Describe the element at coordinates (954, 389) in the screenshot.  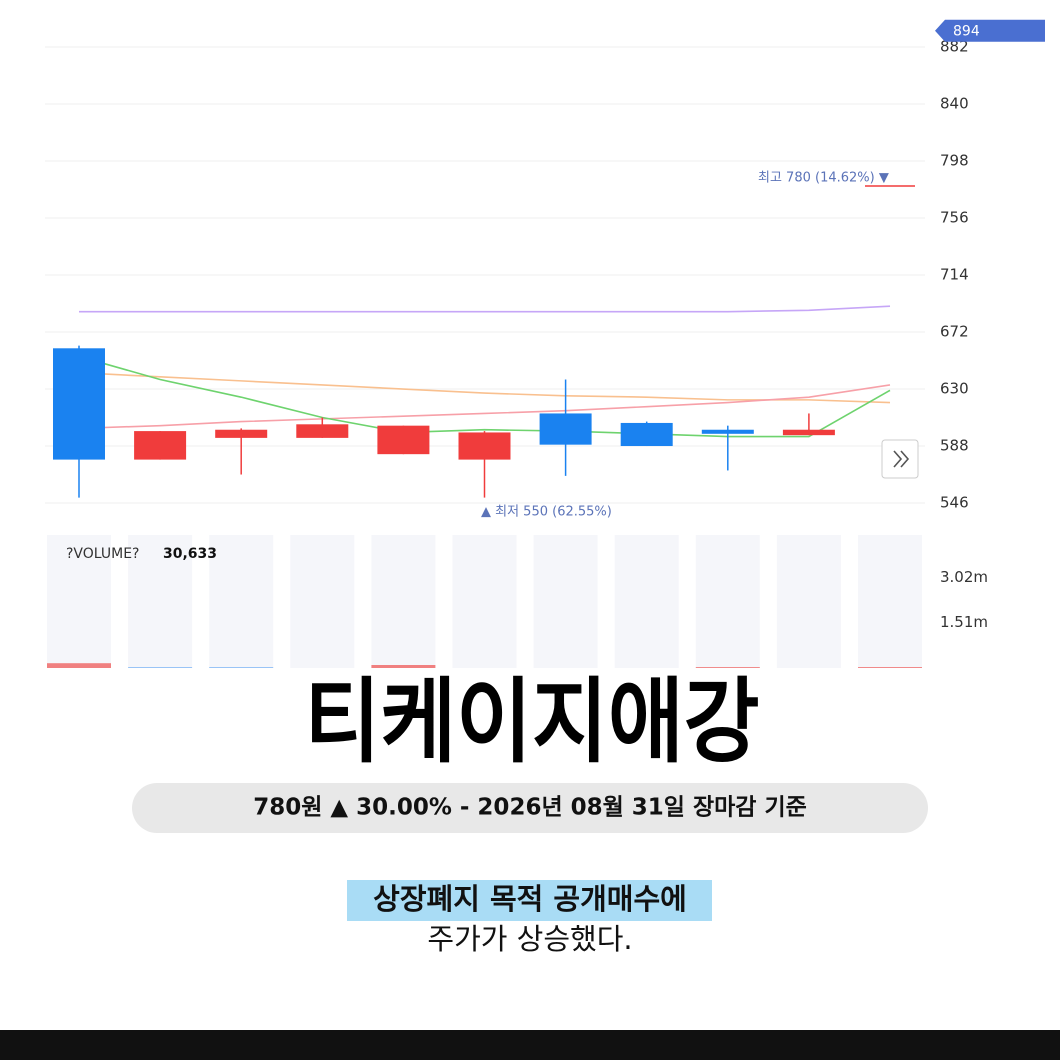
I see `y-tick-label: 630` at that location.